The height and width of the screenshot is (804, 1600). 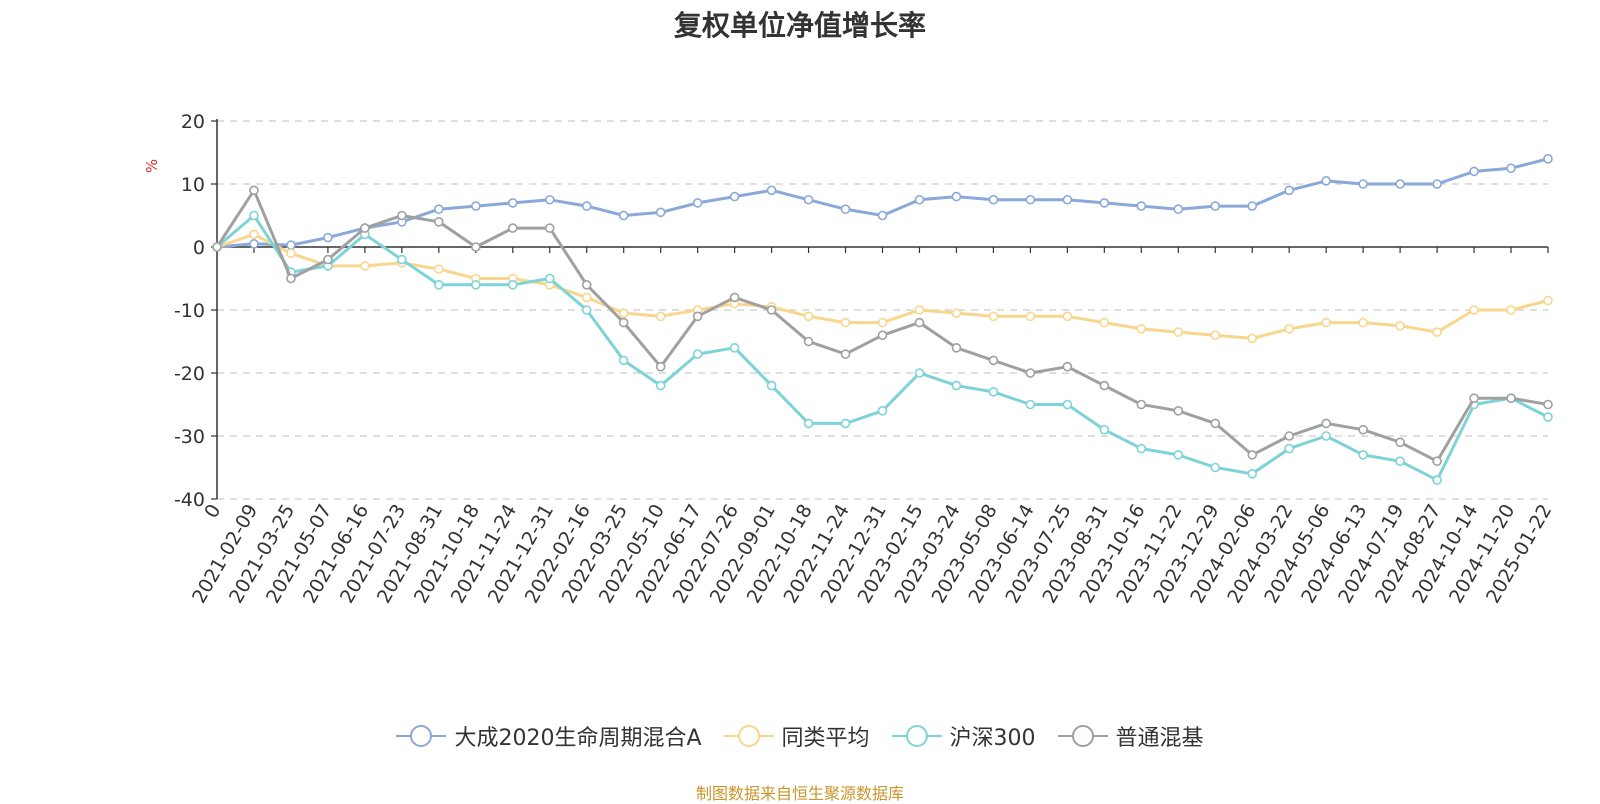 I want to click on legend-item-1: 同类平均, so click(x=796, y=736).